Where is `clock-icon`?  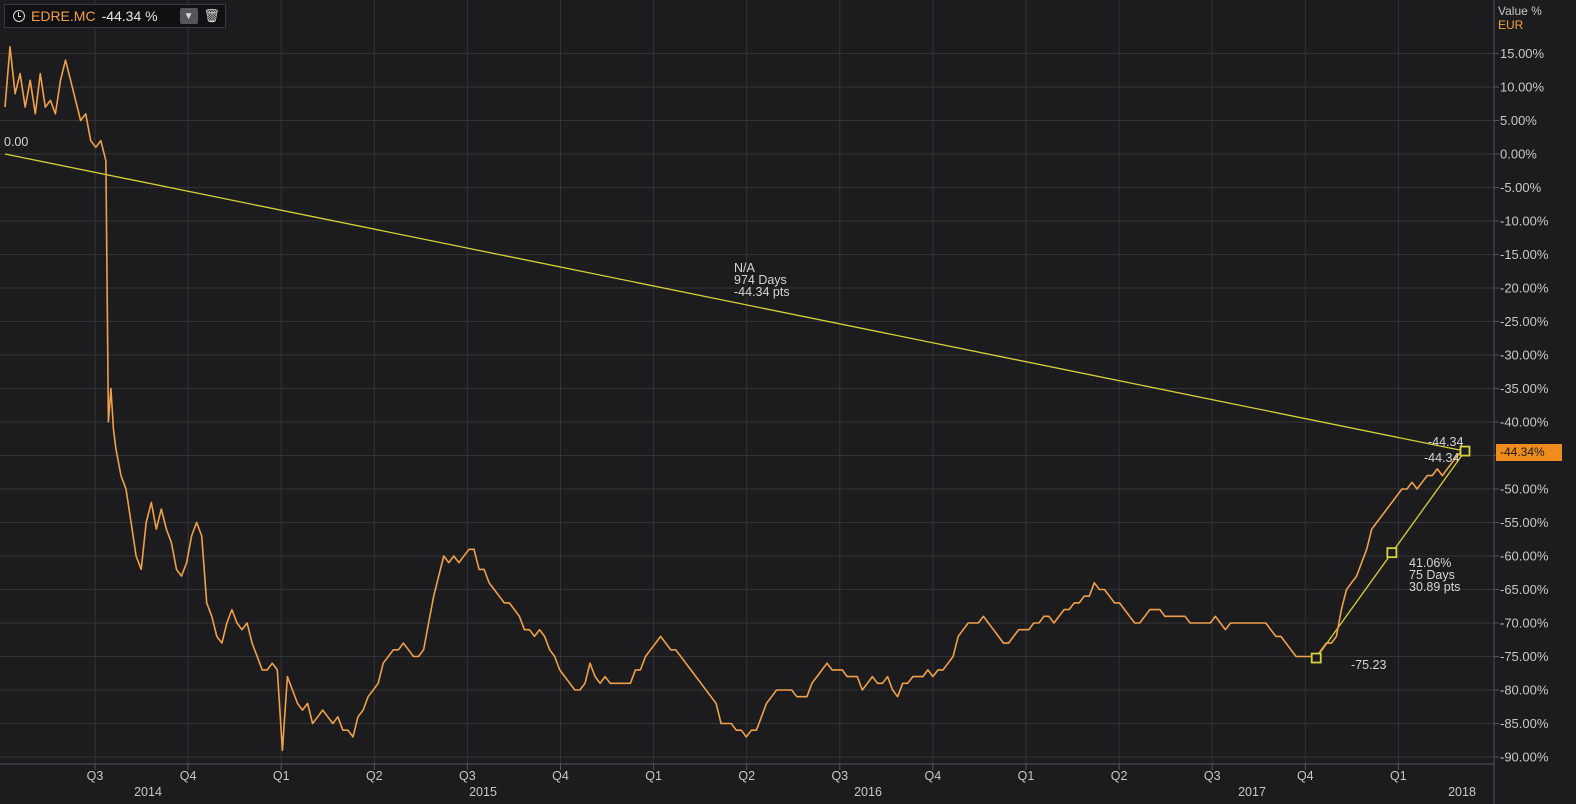 clock-icon is located at coordinates (19, 16).